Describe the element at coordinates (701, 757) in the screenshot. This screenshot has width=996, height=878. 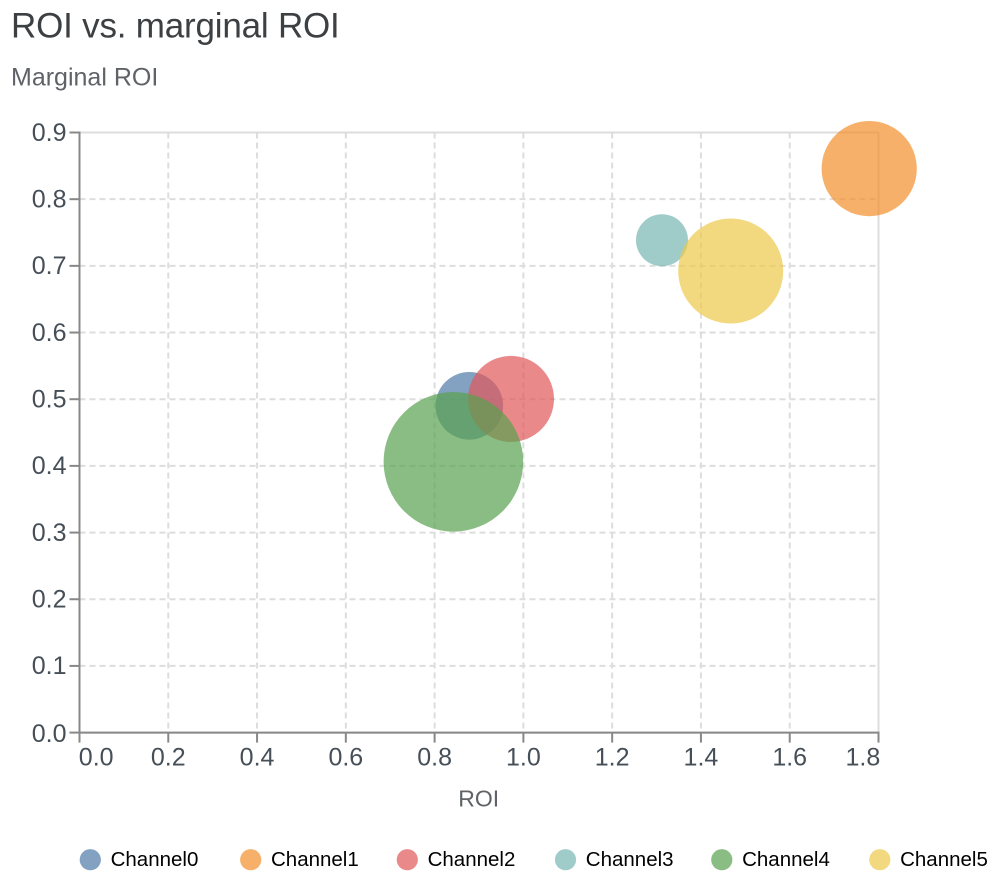
I see `svg-text: 1.4` at that location.